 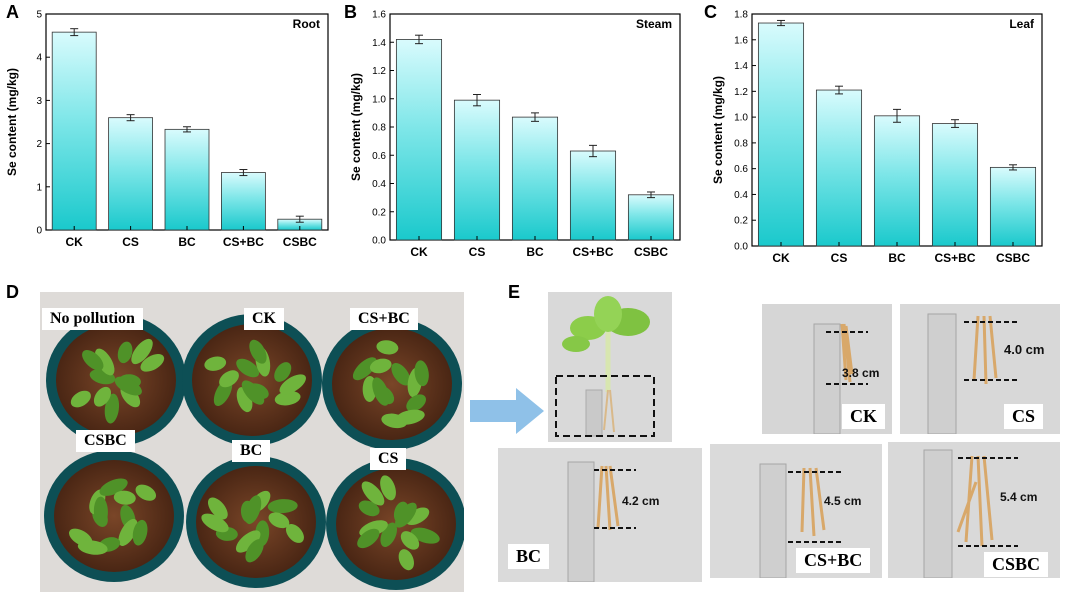 I want to click on y-tick-label: 0.6, so click(x=741, y=169).